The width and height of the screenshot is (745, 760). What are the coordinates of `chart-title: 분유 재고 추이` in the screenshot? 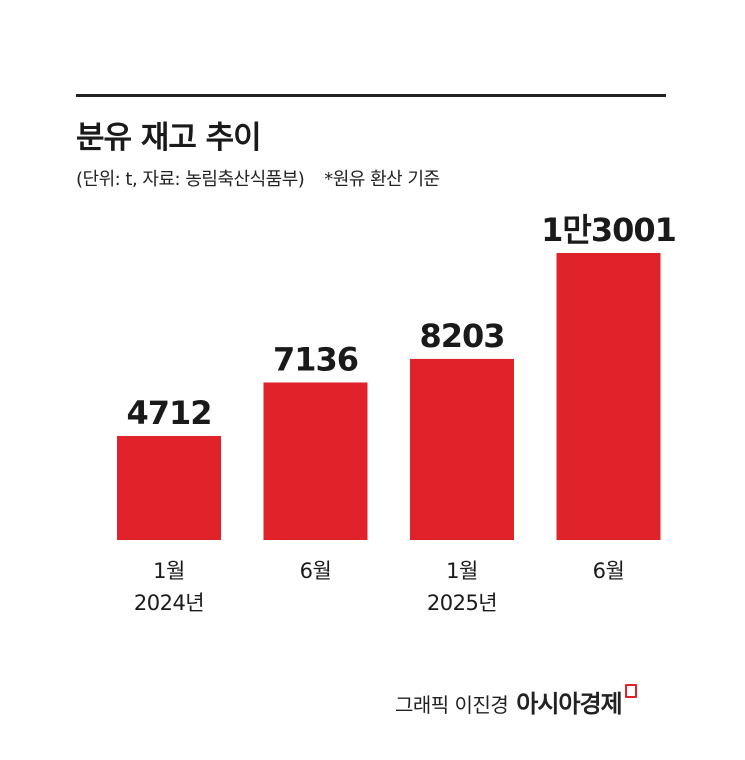 It's located at (169, 138).